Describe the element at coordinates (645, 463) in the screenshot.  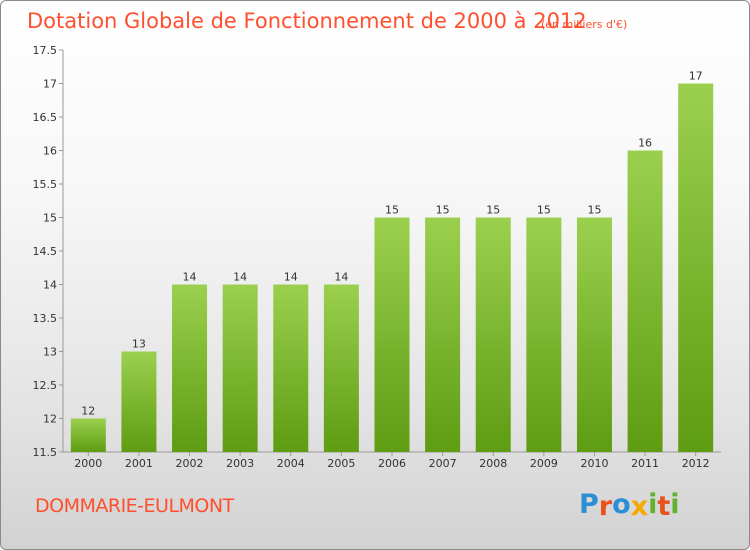
I see `x-tick-label: 2011` at that location.